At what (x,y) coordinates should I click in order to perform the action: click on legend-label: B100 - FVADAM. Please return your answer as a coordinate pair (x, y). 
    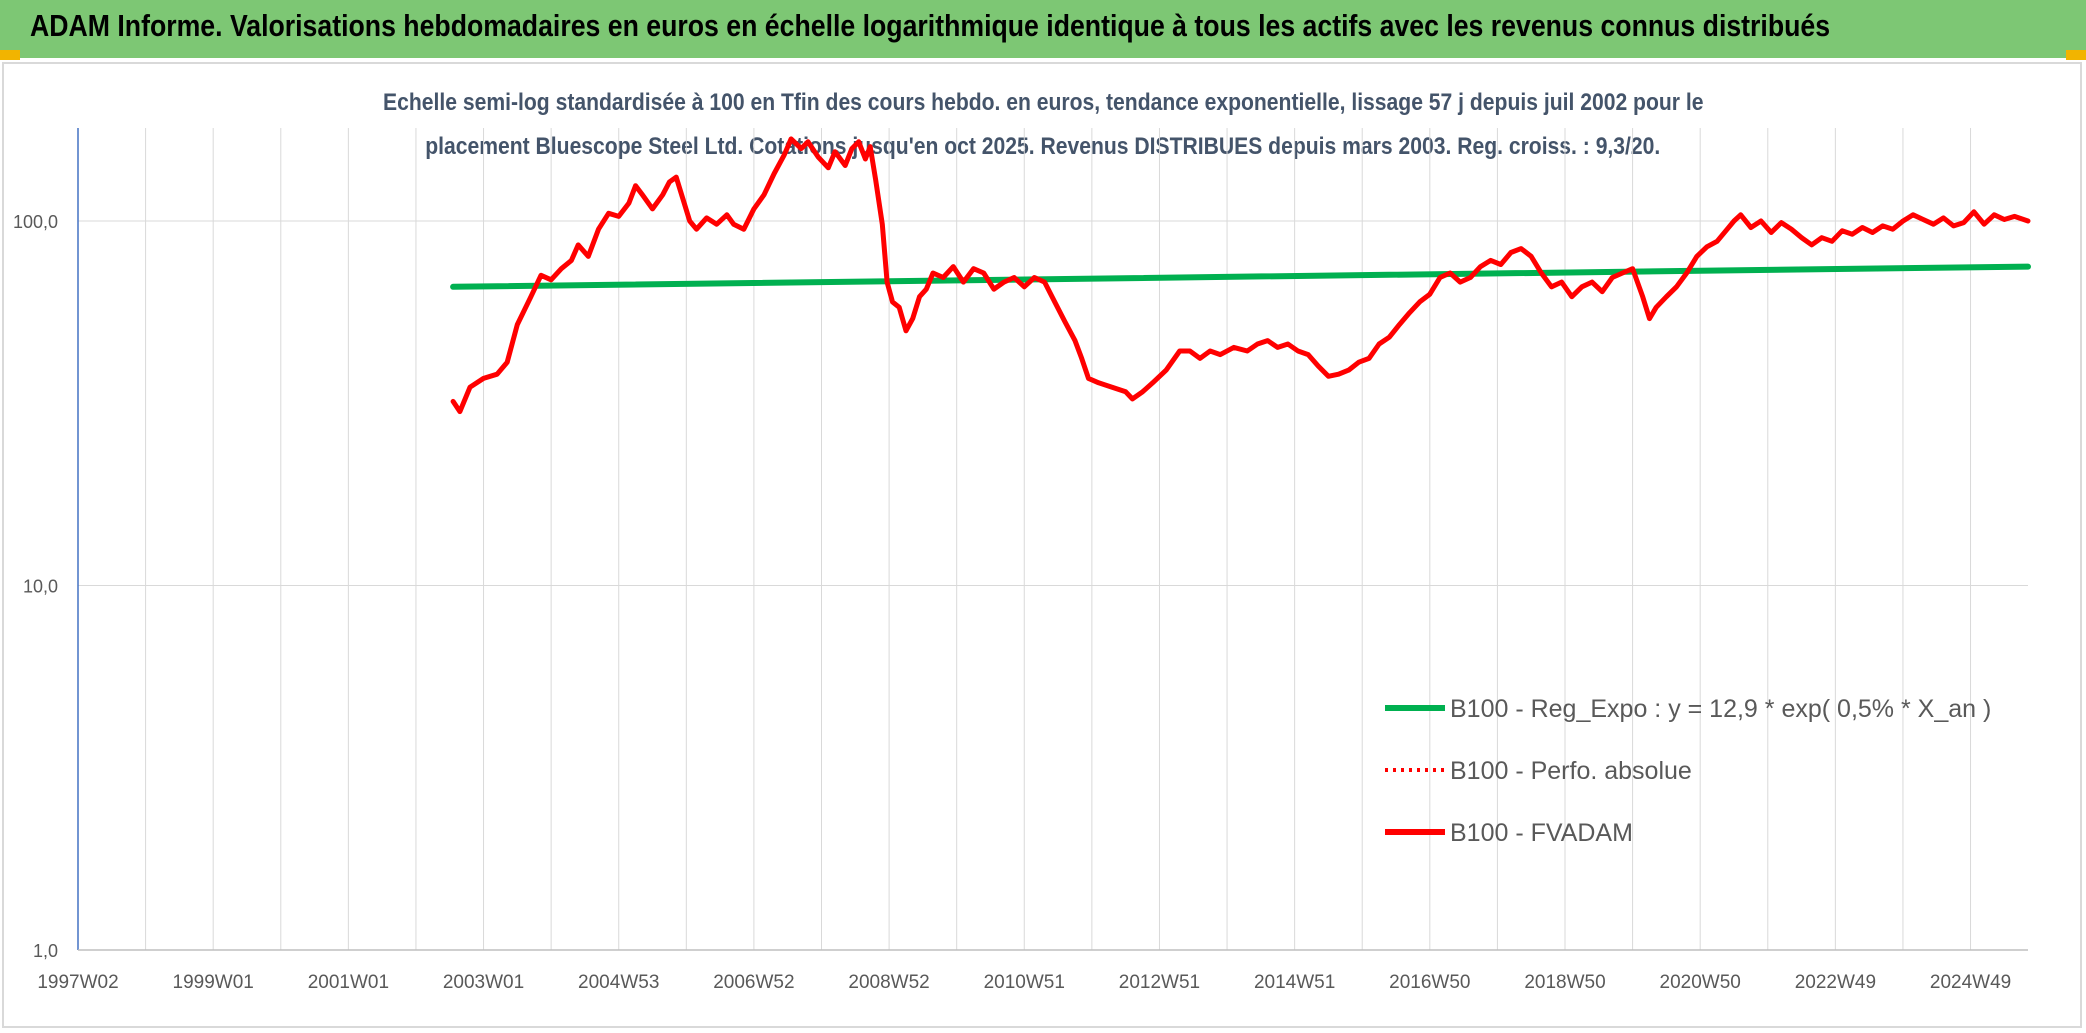
    Looking at the image, I should click on (1541, 833).